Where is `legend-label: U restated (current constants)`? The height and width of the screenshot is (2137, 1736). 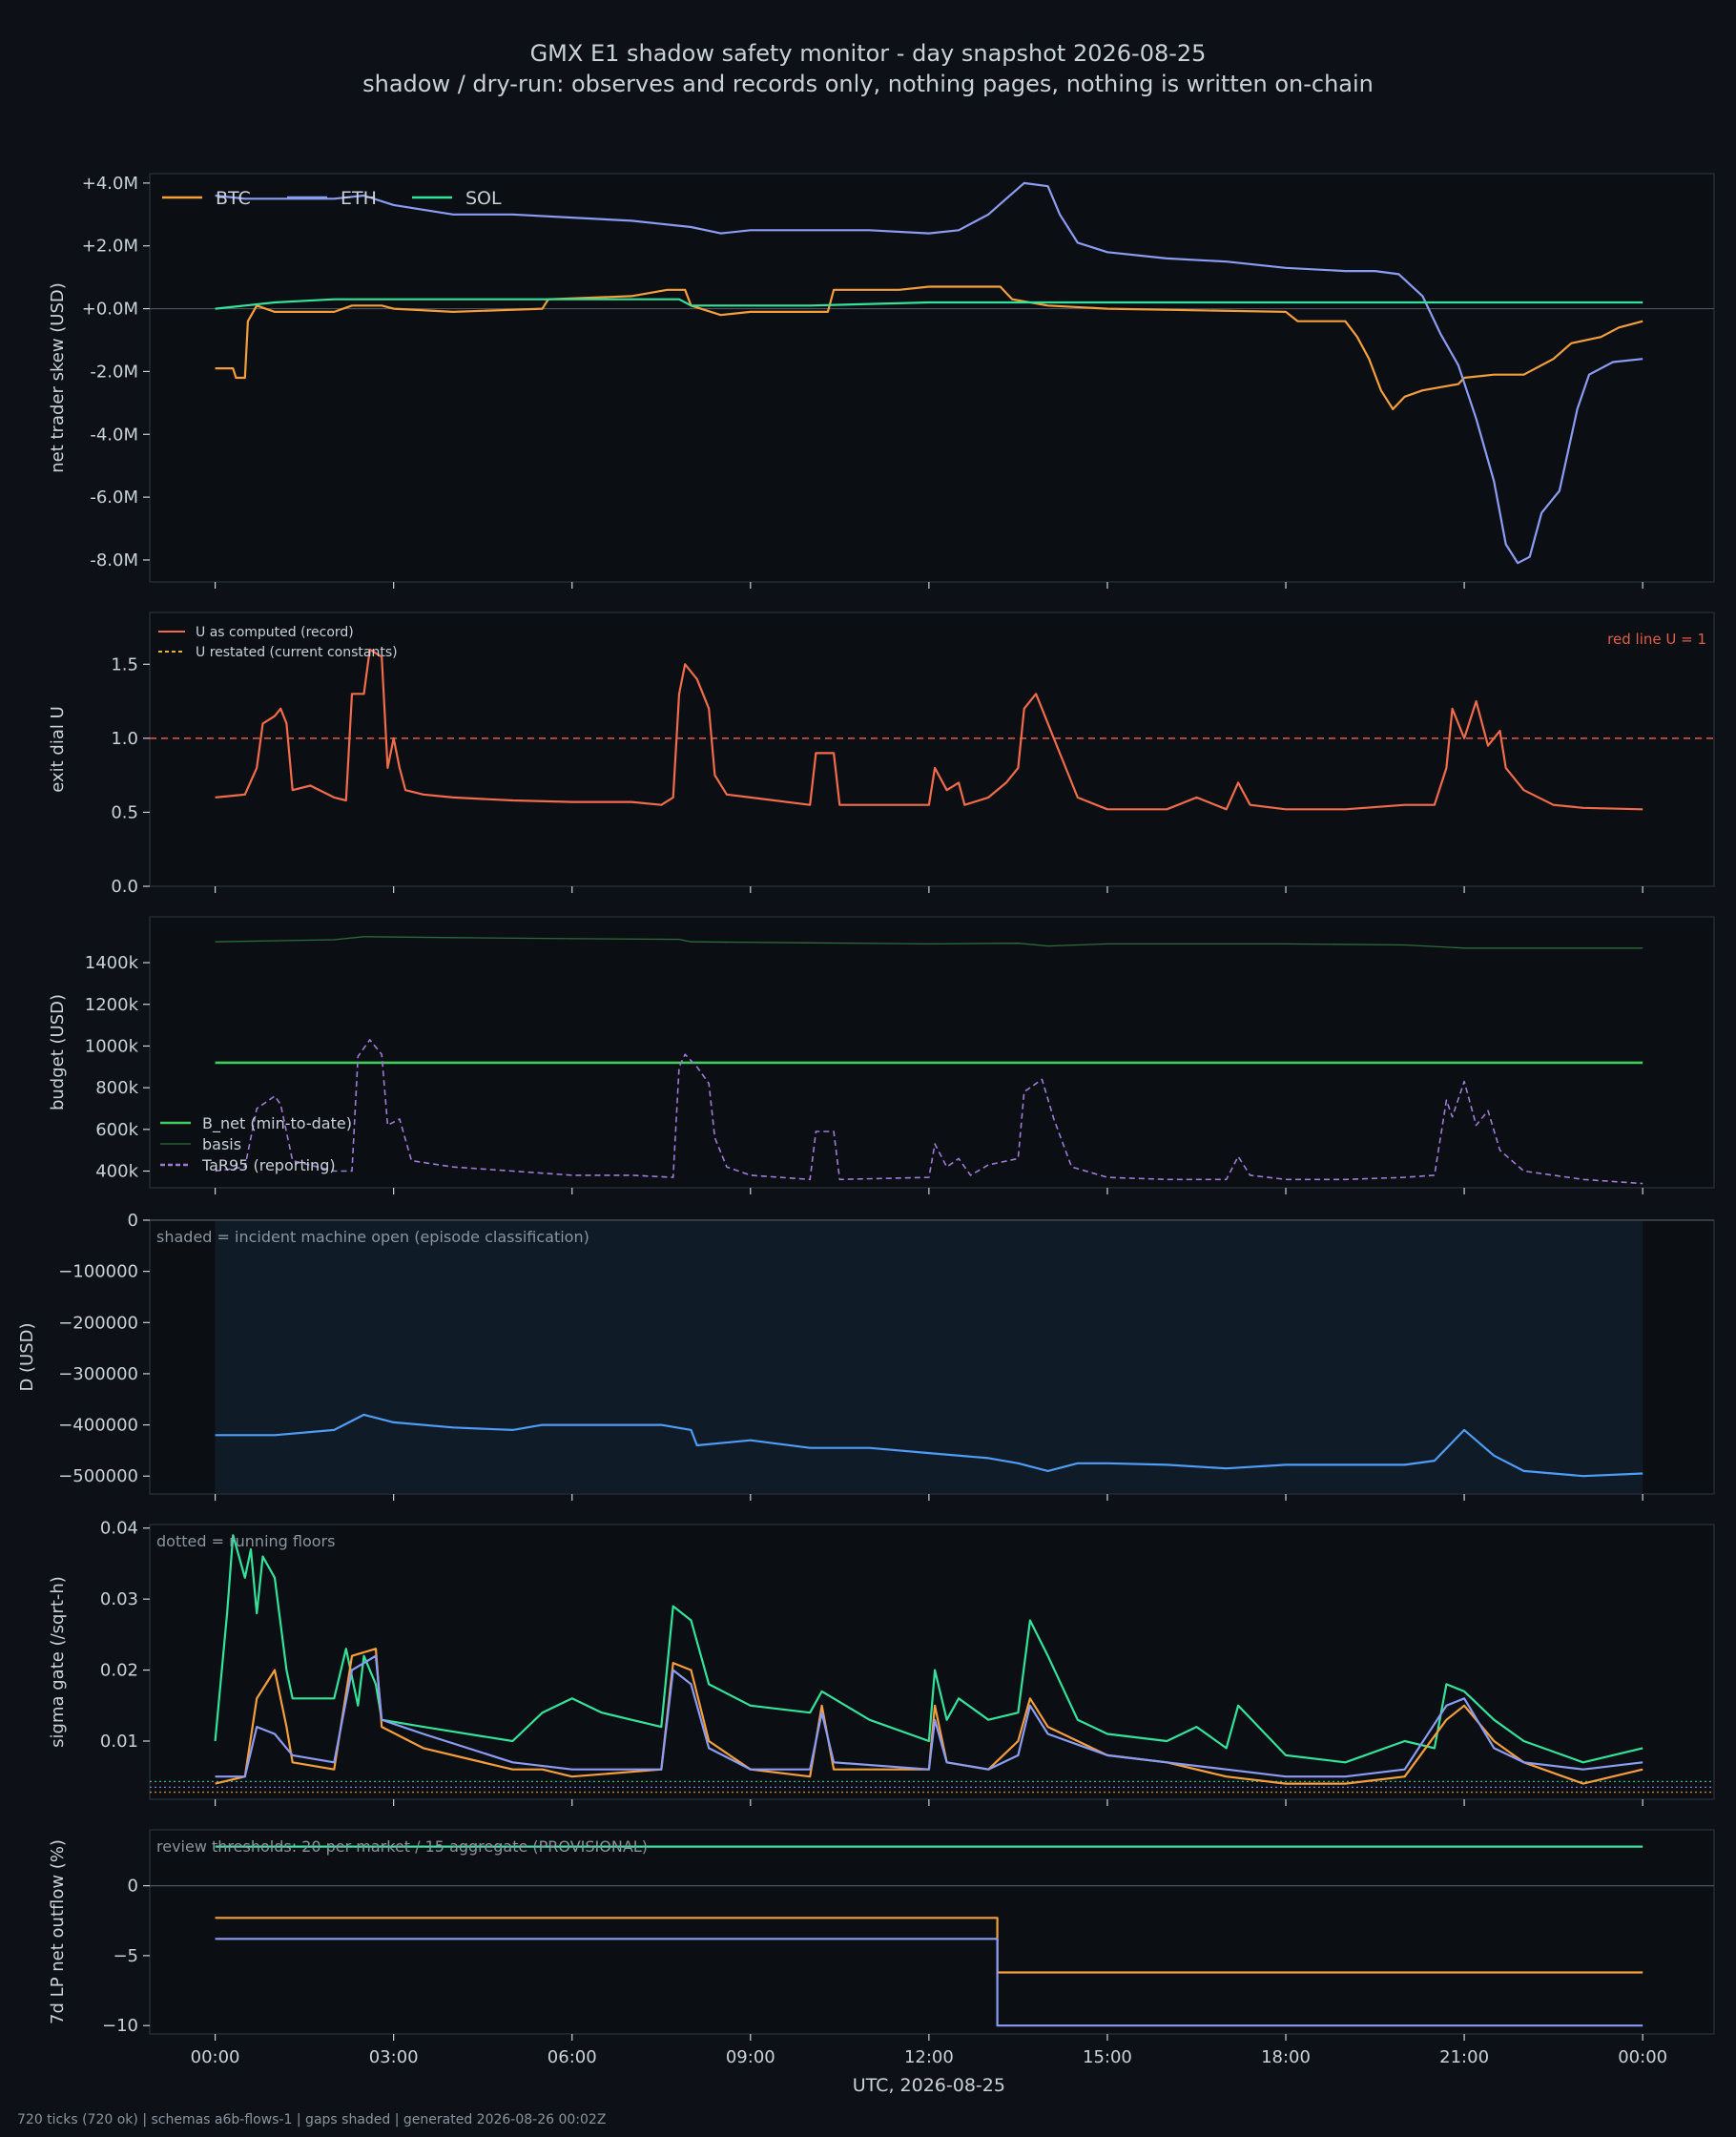
legend-label: U restated (current constants) is located at coordinates (297, 652).